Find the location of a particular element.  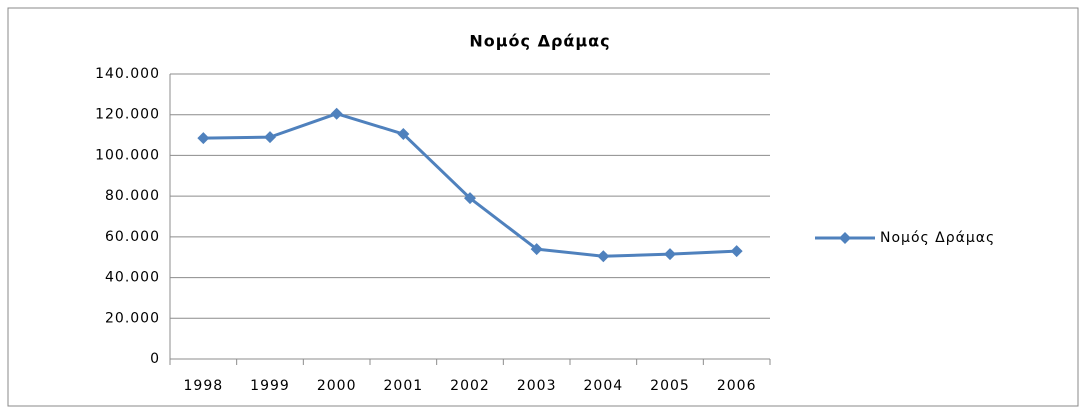

y-tick-label: 80.000 is located at coordinates (132, 196).